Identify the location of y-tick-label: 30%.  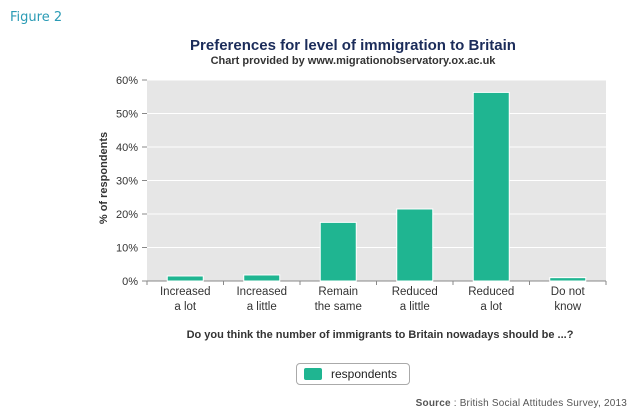
(127, 182).